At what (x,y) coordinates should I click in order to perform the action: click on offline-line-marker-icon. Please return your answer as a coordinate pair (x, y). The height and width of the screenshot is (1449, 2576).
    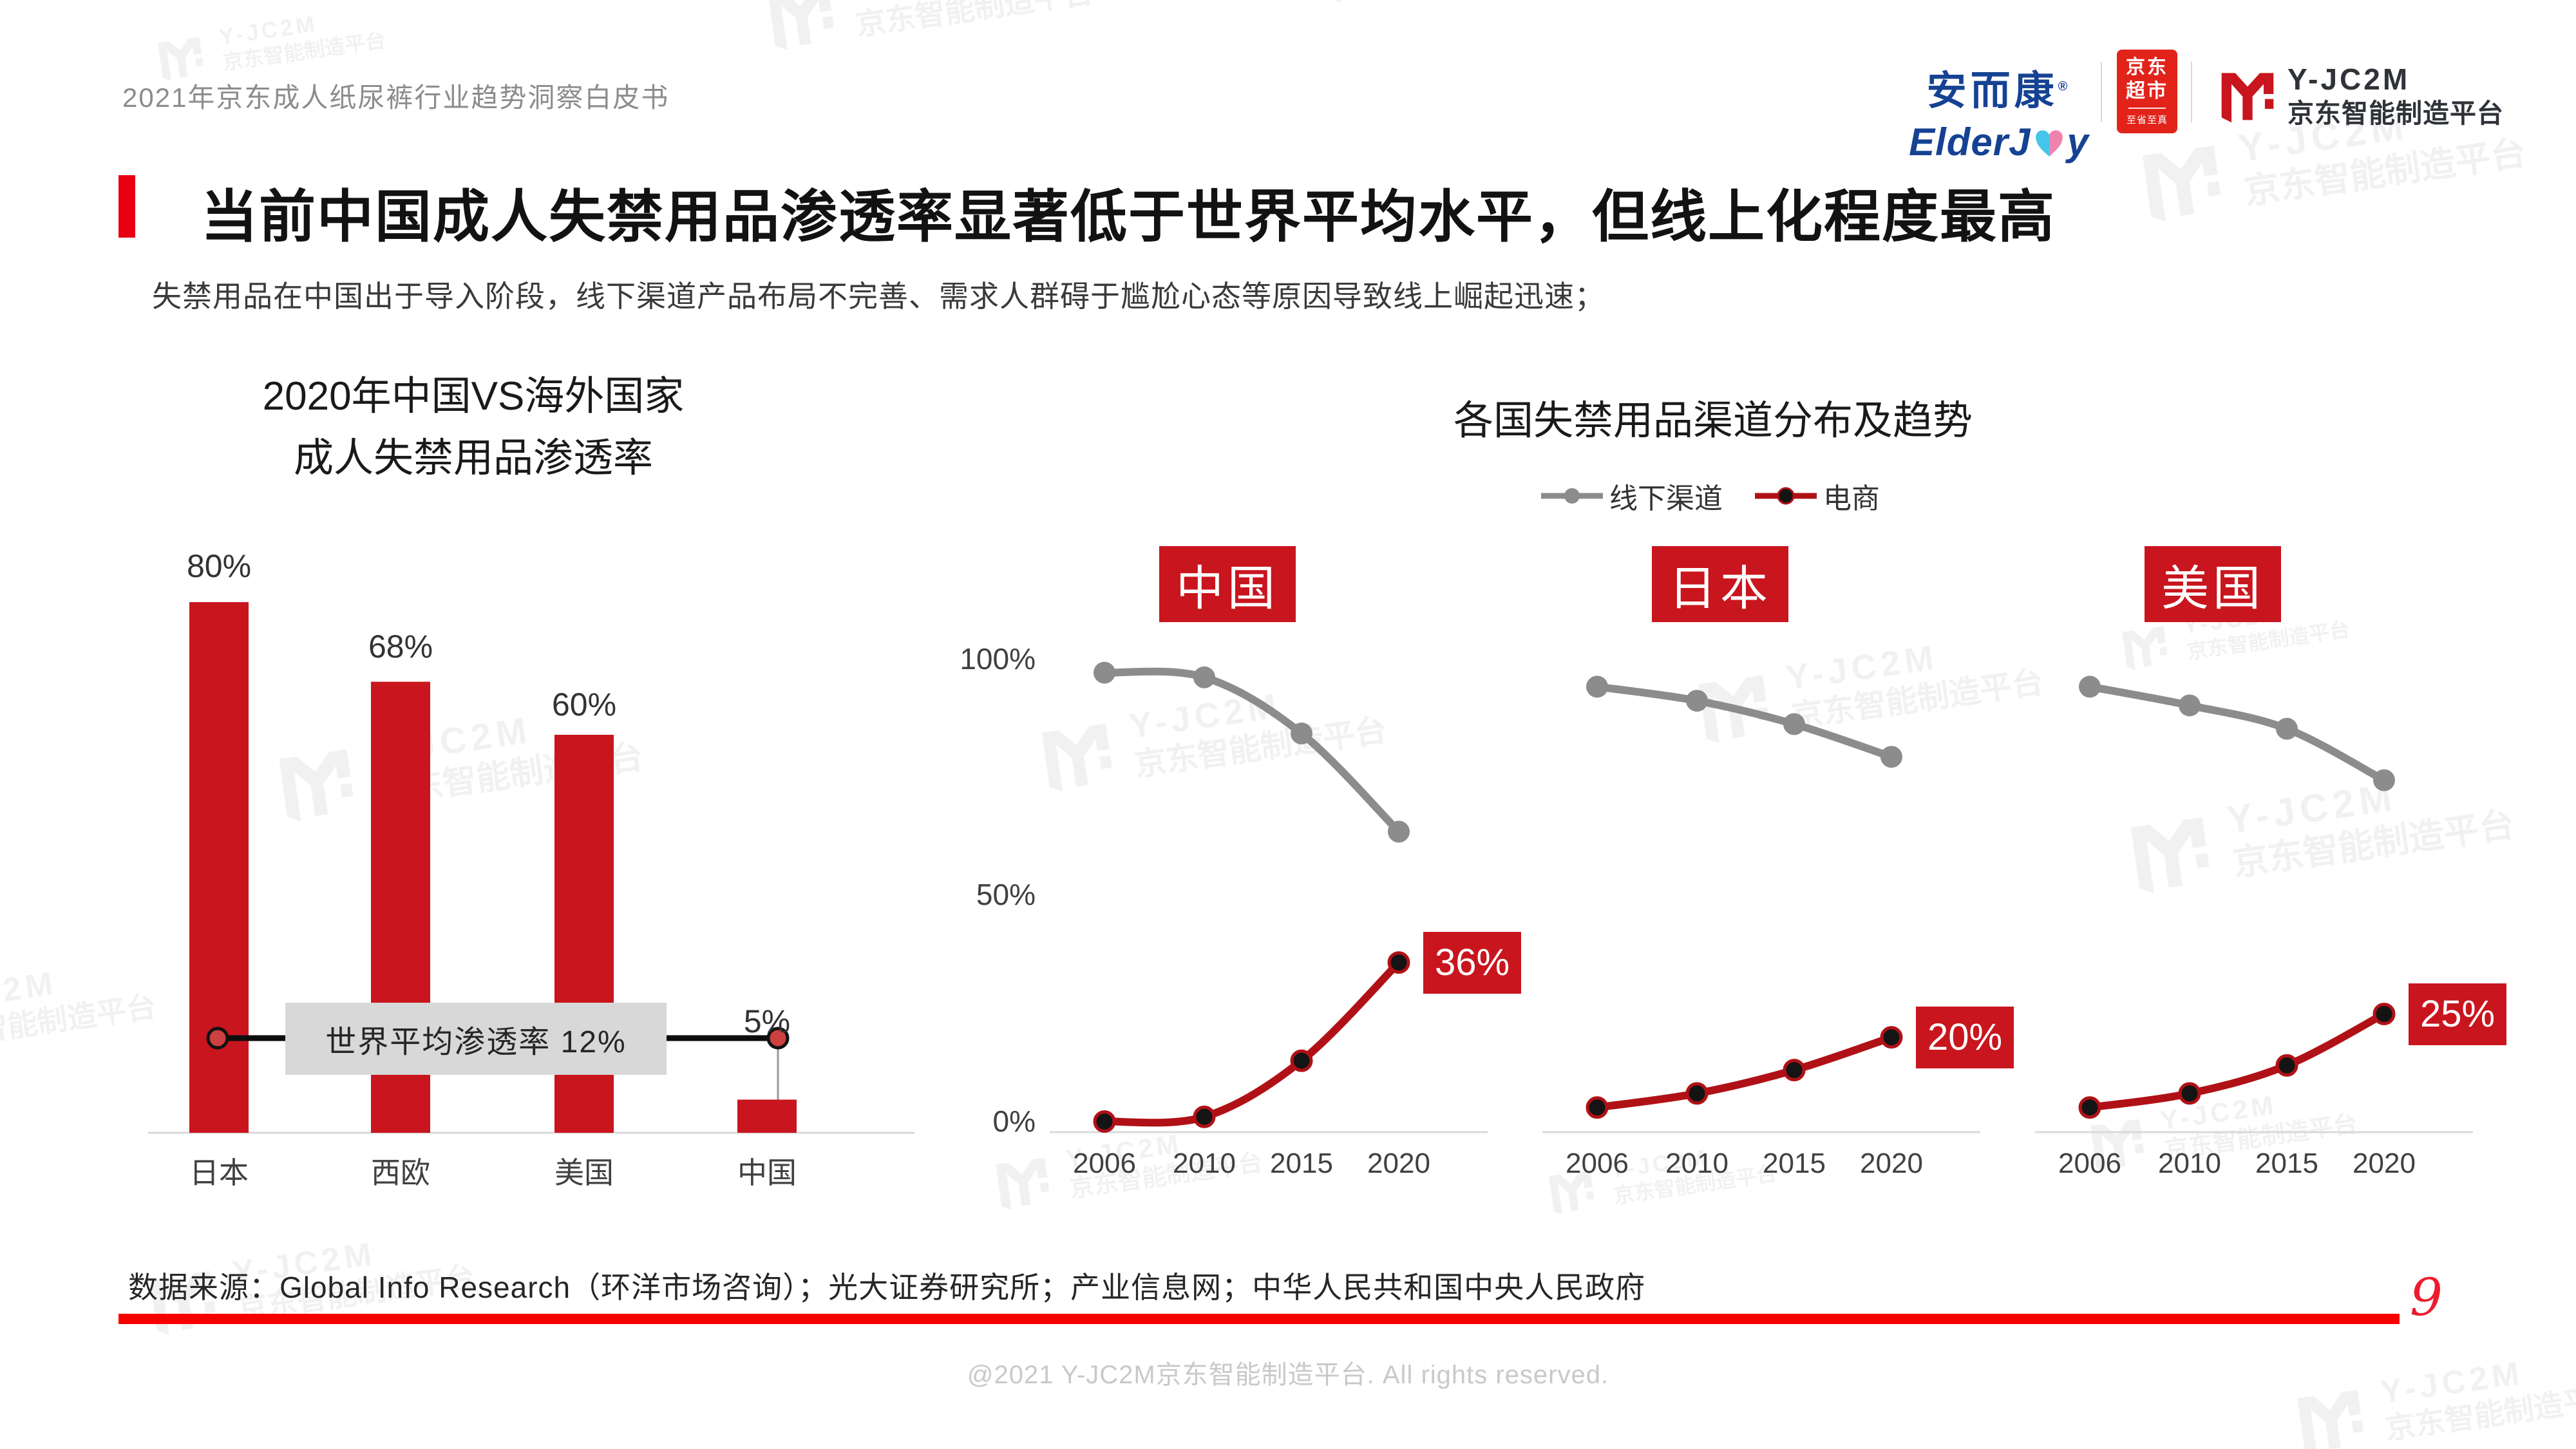
    Looking at the image, I should click on (1572, 496).